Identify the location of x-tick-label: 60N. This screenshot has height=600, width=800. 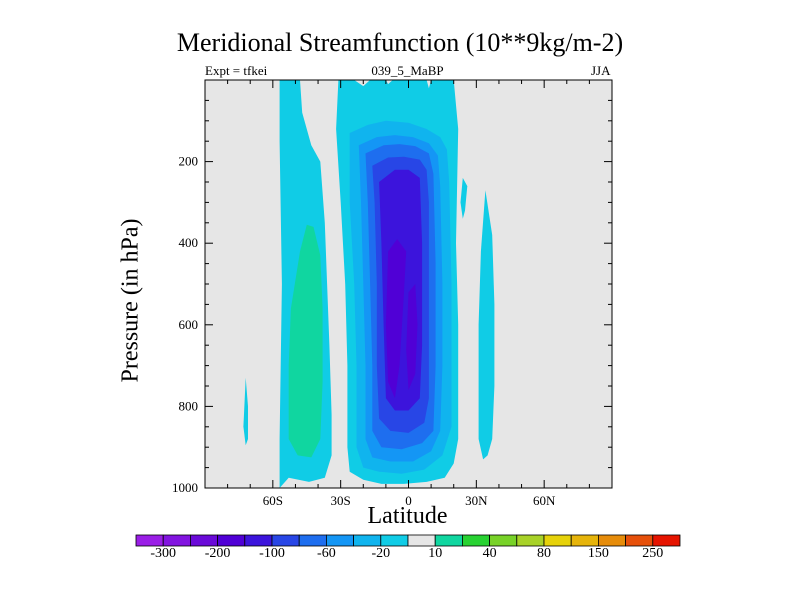
(544, 500).